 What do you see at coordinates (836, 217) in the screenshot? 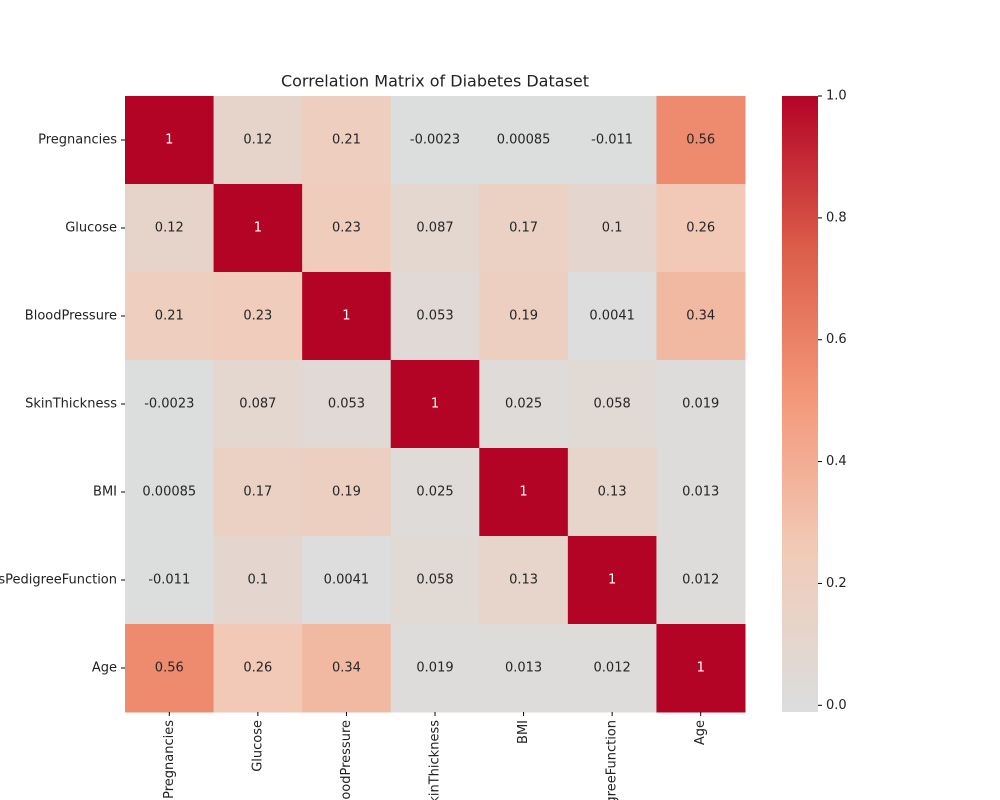
I see `colorbar-tick-label: 0.8` at bounding box center [836, 217].